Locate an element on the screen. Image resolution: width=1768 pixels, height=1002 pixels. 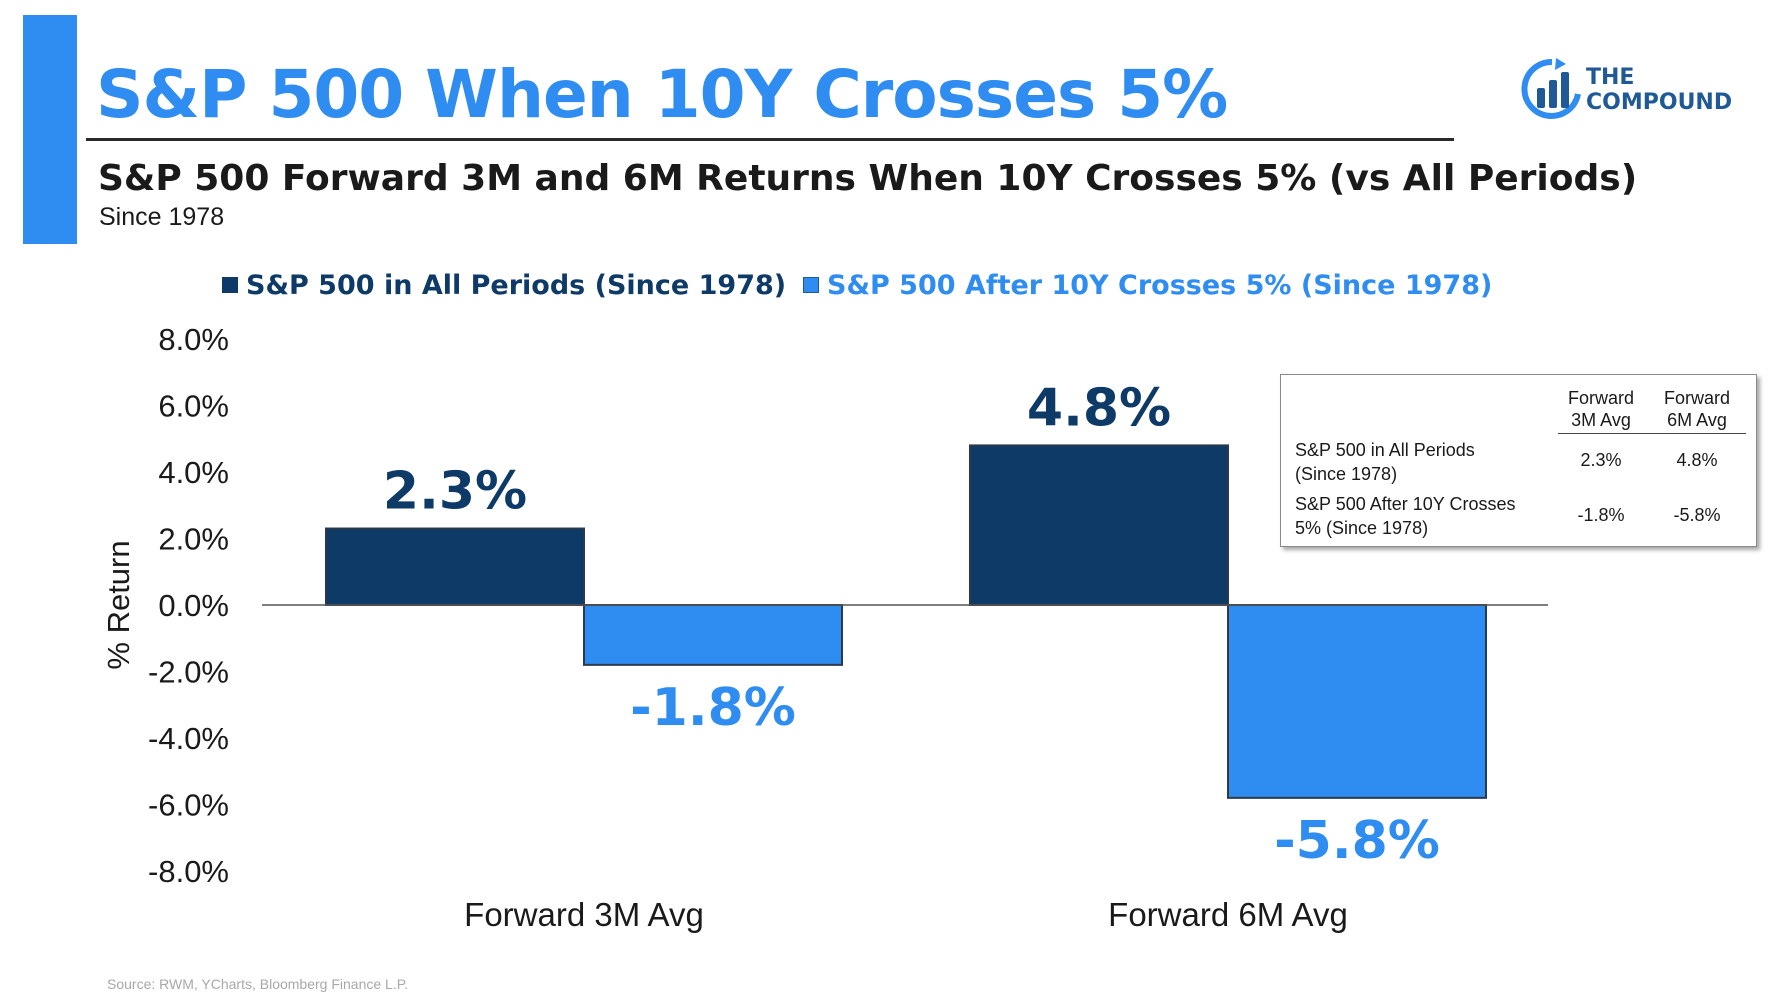
table-row-label-after-cross: S&P 500 After 10Y Crosses 5% (Since 1978) is located at coordinates (1405, 516).